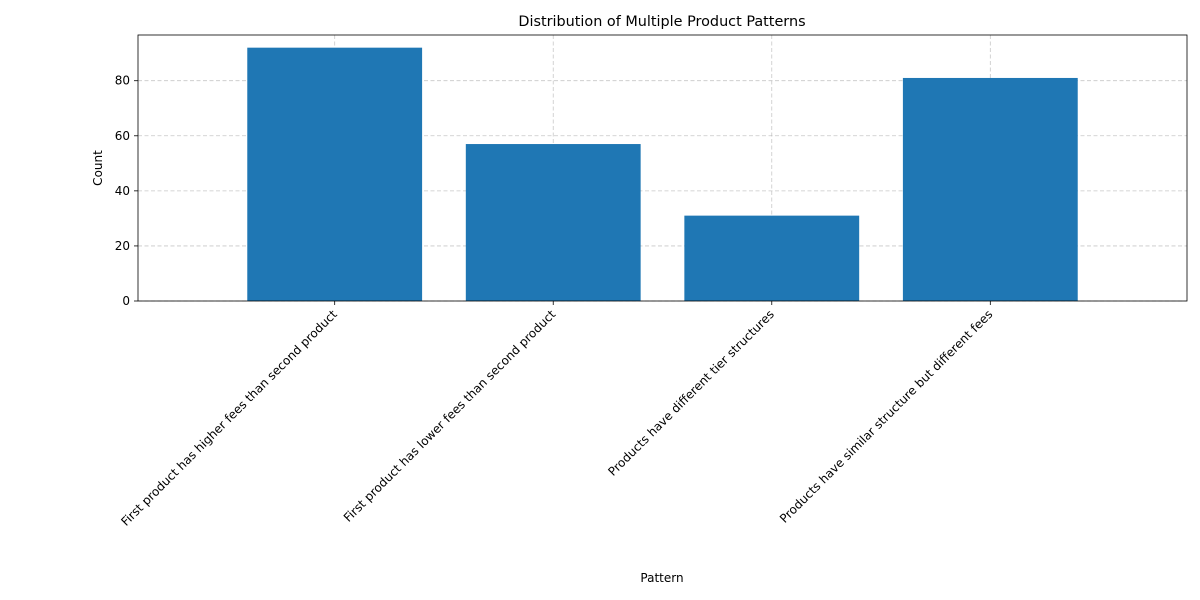 The width and height of the screenshot is (1200, 600). Describe the element at coordinates (122, 136) in the screenshot. I see `y-tick-label: 60` at that location.